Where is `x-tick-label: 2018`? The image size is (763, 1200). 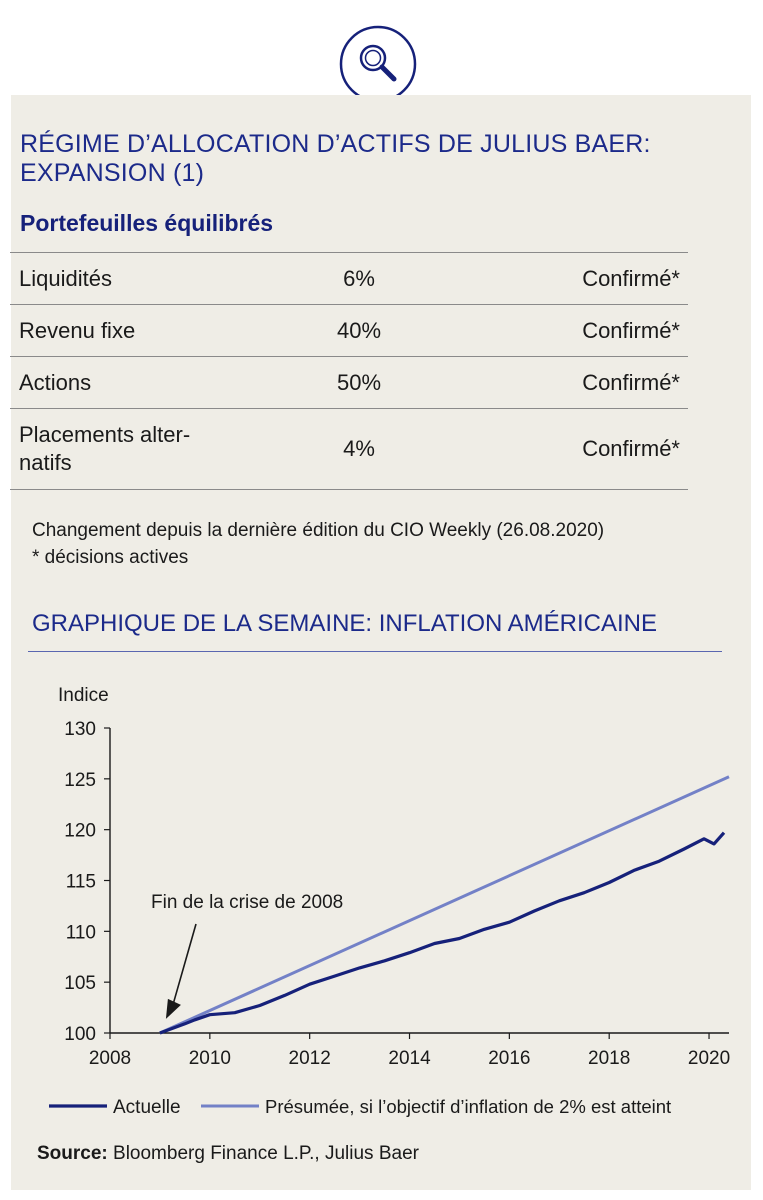 x-tick-label: 2018 is located at coordinates (609, 1058).